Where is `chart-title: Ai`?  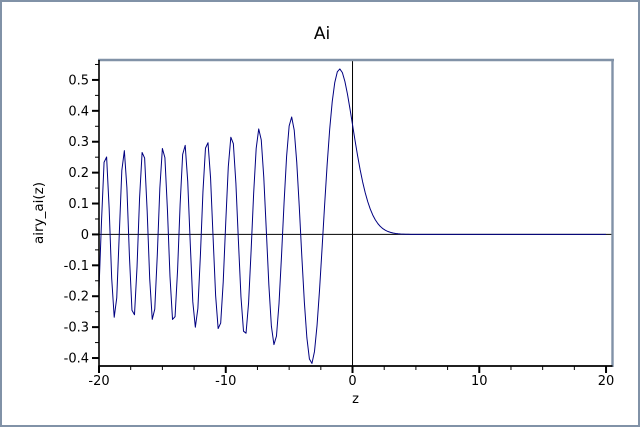 chart-title: Ai is located at coordinates (322, 34).